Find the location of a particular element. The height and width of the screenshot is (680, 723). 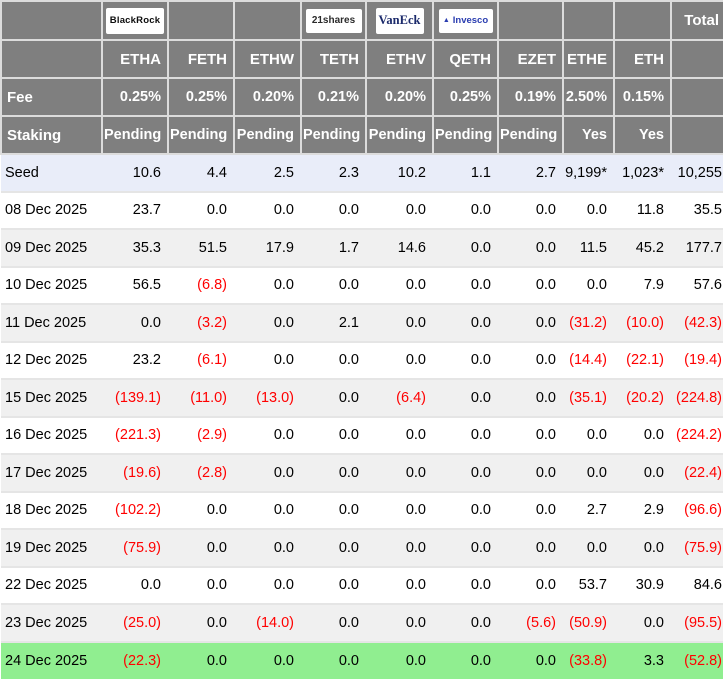

cell-eth: 2.9 is located at coordinates (642, 509).